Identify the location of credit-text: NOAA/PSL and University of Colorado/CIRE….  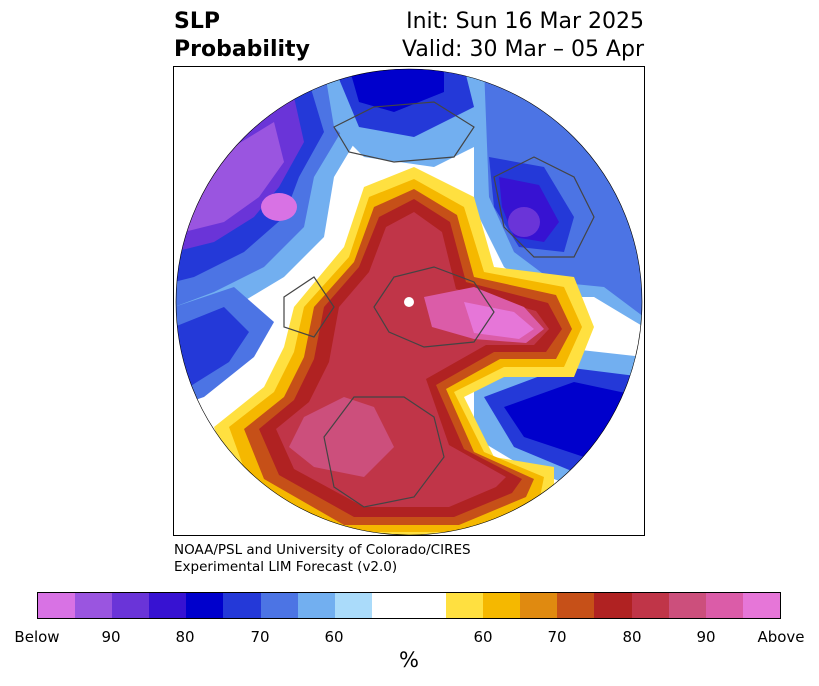
(322, 559).